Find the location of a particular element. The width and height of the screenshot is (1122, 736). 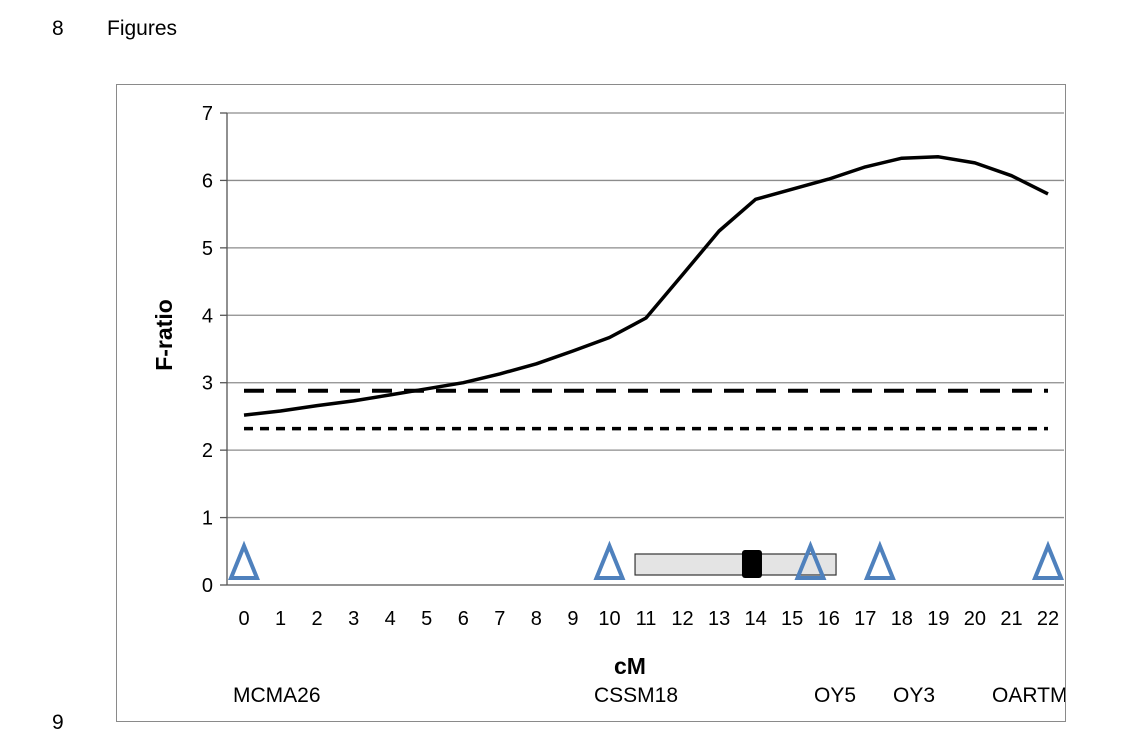

x-tick-label: 18 is located at coordinates (902, 619).